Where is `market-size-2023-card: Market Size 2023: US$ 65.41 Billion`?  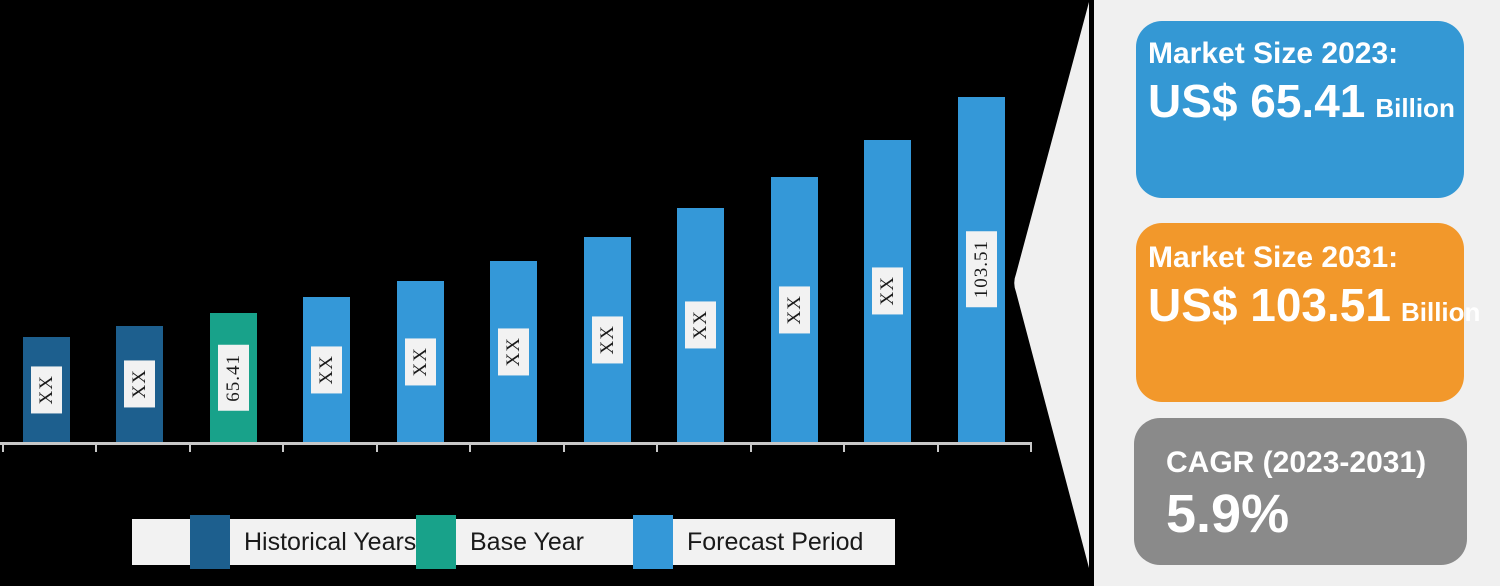 market-size-2023-card: Market Size 2023: US$ 65.41 Billion is located at coordinates (1300, 109).